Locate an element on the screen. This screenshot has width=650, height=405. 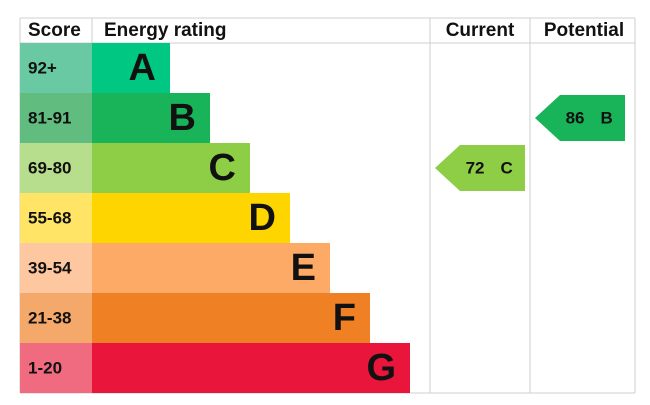
score-range: 69-80 is located at coordinates (49, 167).